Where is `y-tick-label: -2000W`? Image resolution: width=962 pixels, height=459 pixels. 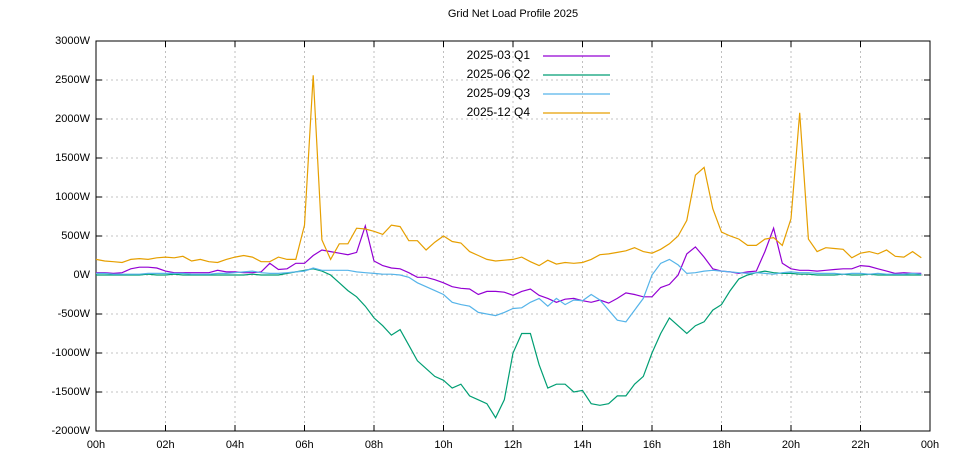
y-tick-label: -2000W is located at coordinates (70, 431).